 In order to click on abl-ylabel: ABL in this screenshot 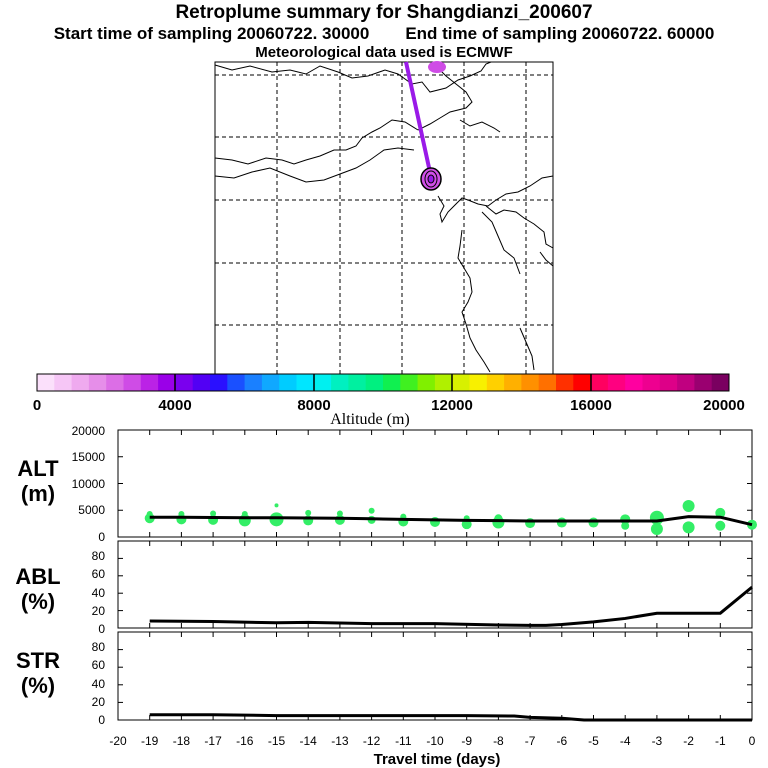, I will do `click(37, 576)`.